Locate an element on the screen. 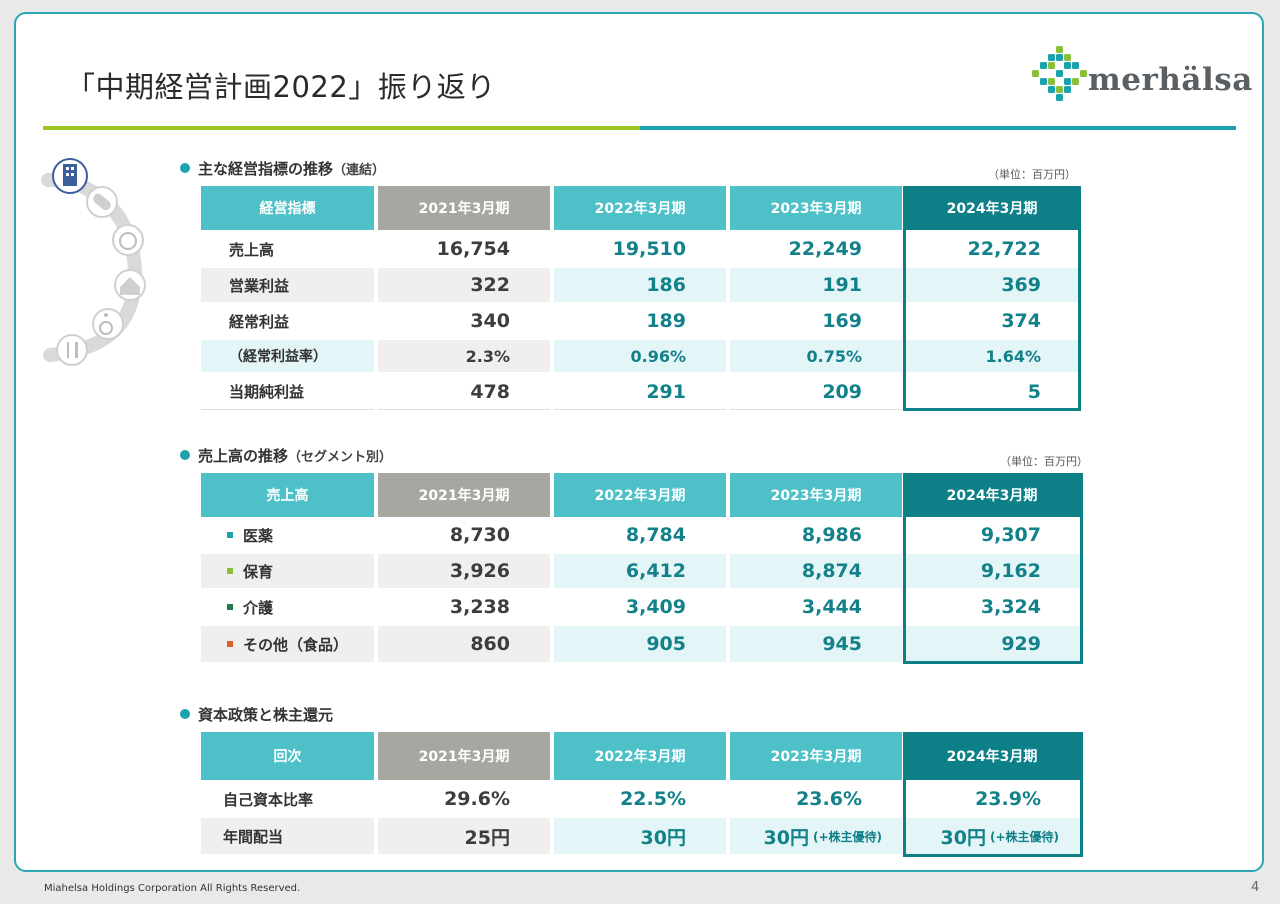  table-cell: 3,926 is located at coordinates (464, 571).